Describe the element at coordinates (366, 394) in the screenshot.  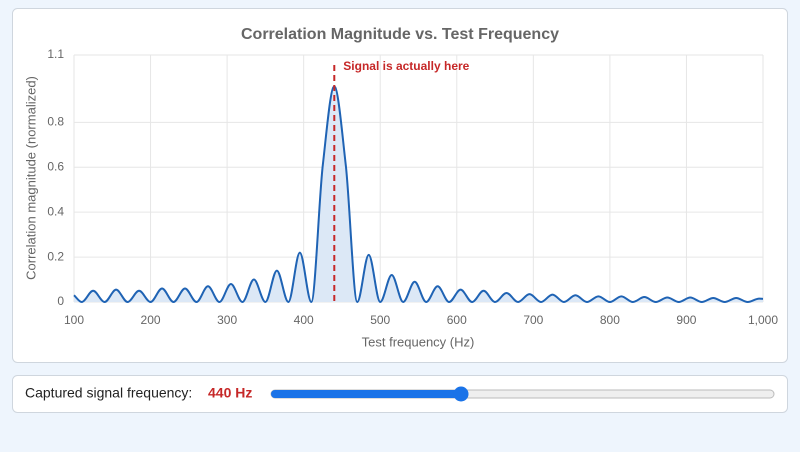
I see `slider-fill` at that location.